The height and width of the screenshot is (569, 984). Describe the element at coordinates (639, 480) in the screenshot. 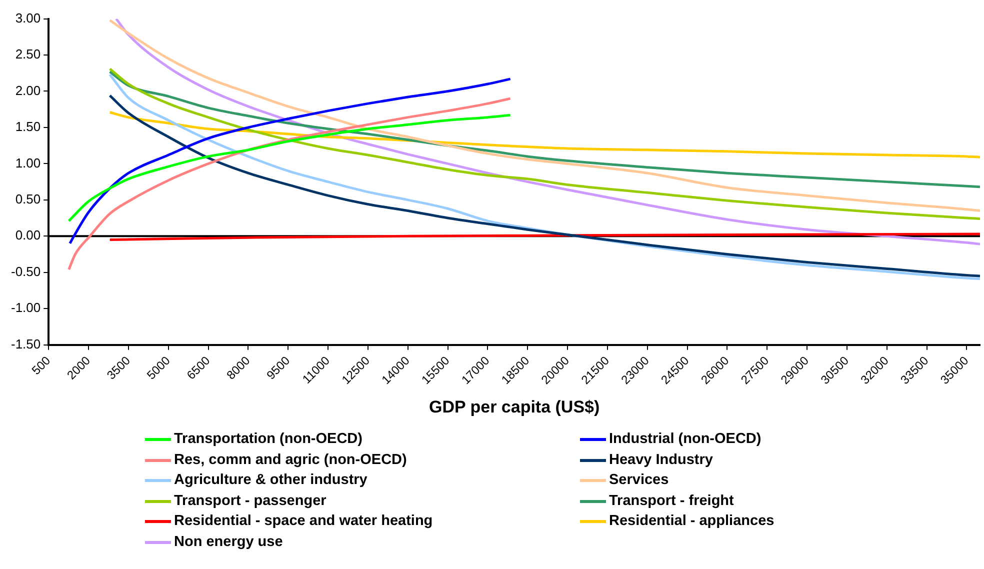

I see `legend-label: Services` at that location.